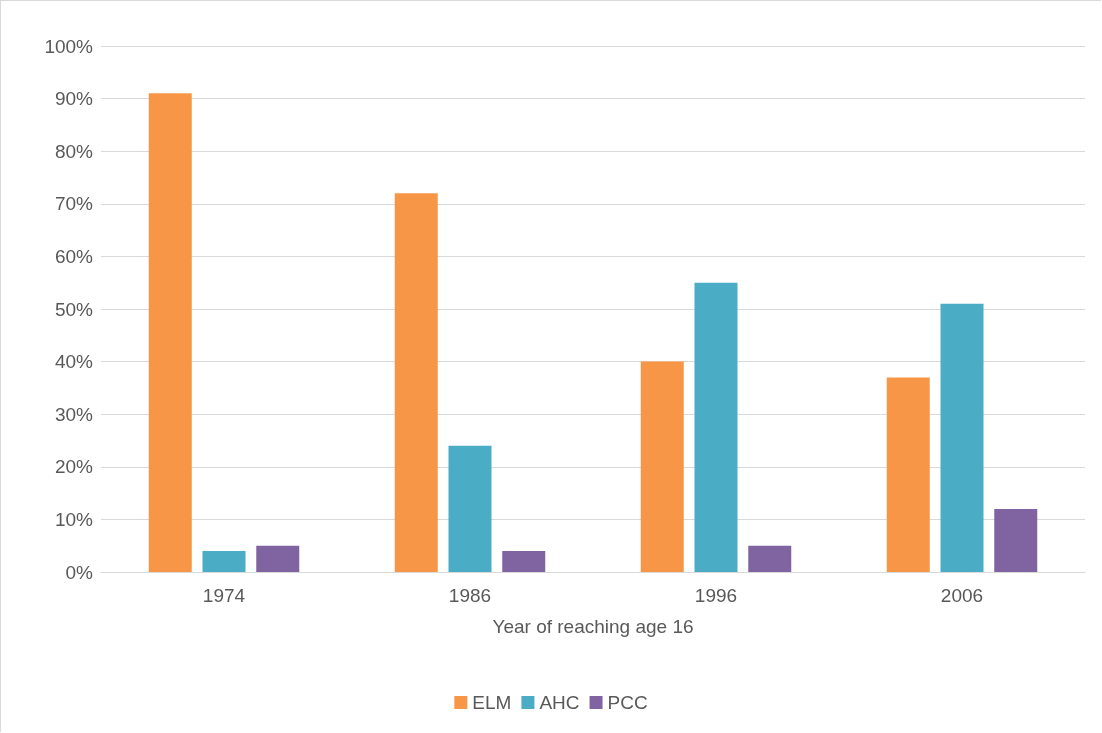 The image size is (1102, 733). Describe the element at coordinates (559, 702) in the screenshot. I see `legend-label: AHC` at that location.